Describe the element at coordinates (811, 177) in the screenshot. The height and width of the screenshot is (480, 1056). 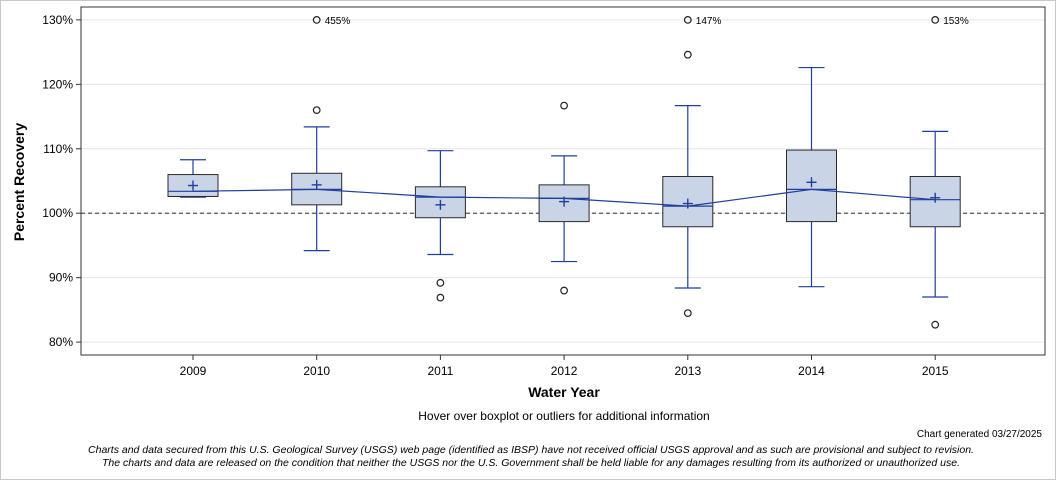
I see `box-group-2014` at that location.